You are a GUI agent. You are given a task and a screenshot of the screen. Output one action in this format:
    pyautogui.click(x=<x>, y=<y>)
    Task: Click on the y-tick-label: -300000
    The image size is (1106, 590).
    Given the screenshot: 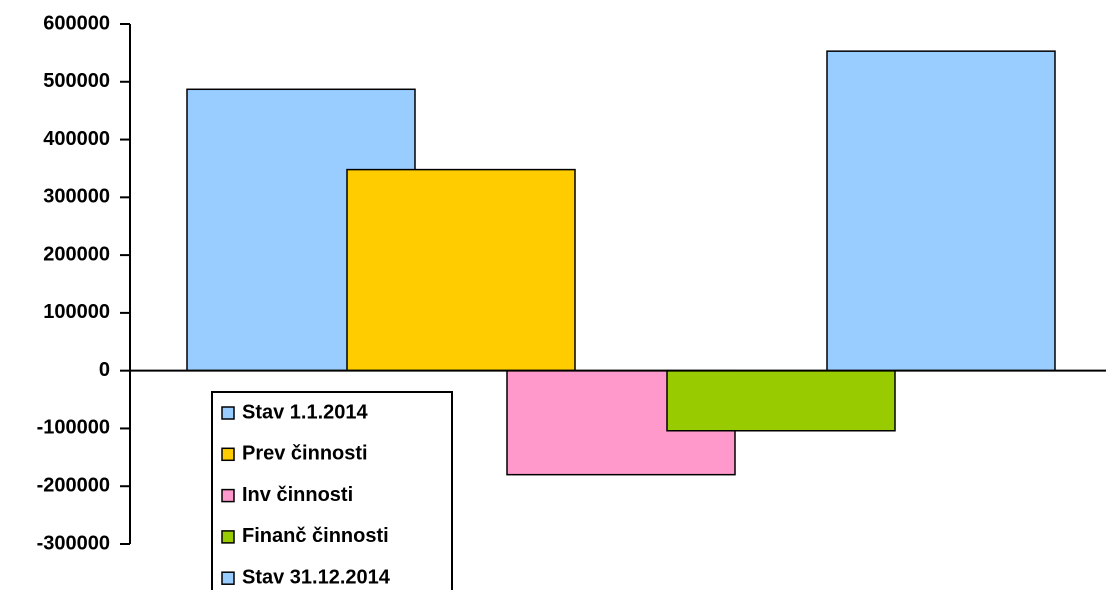 What is the action you would take?
    pyautogui.click(x=73, y=543)
    